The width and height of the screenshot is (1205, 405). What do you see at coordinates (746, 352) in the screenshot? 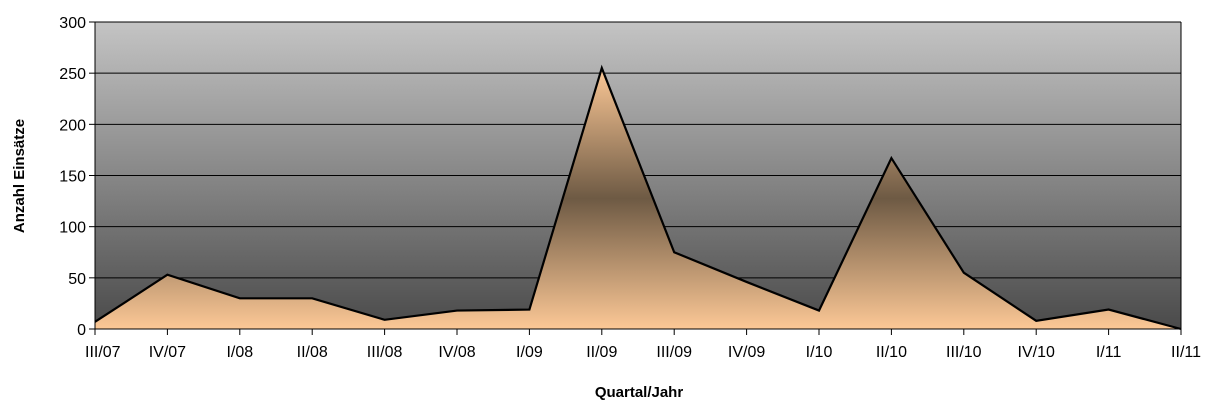
I see `x-tick-label: IV/09` at bounding box center [746, 352].